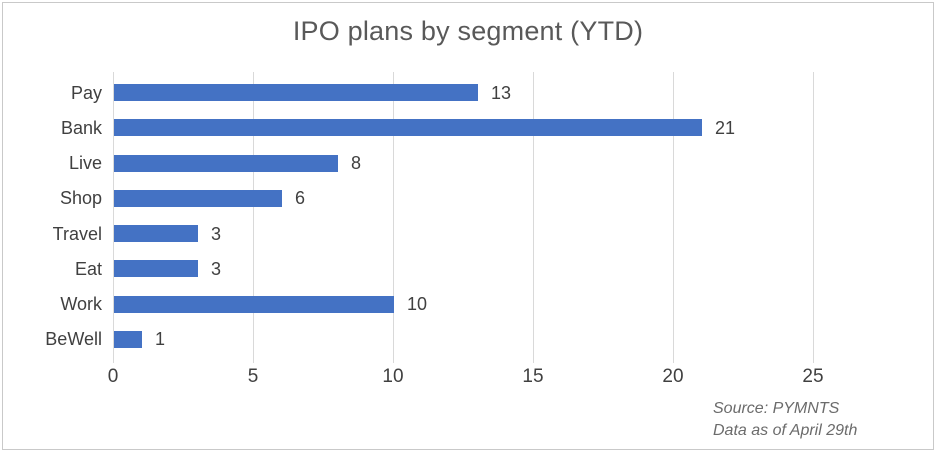  Describe the element at coordinates (813, 376) in the screenshot. I see `x-tick-label-25: 25` at that location.